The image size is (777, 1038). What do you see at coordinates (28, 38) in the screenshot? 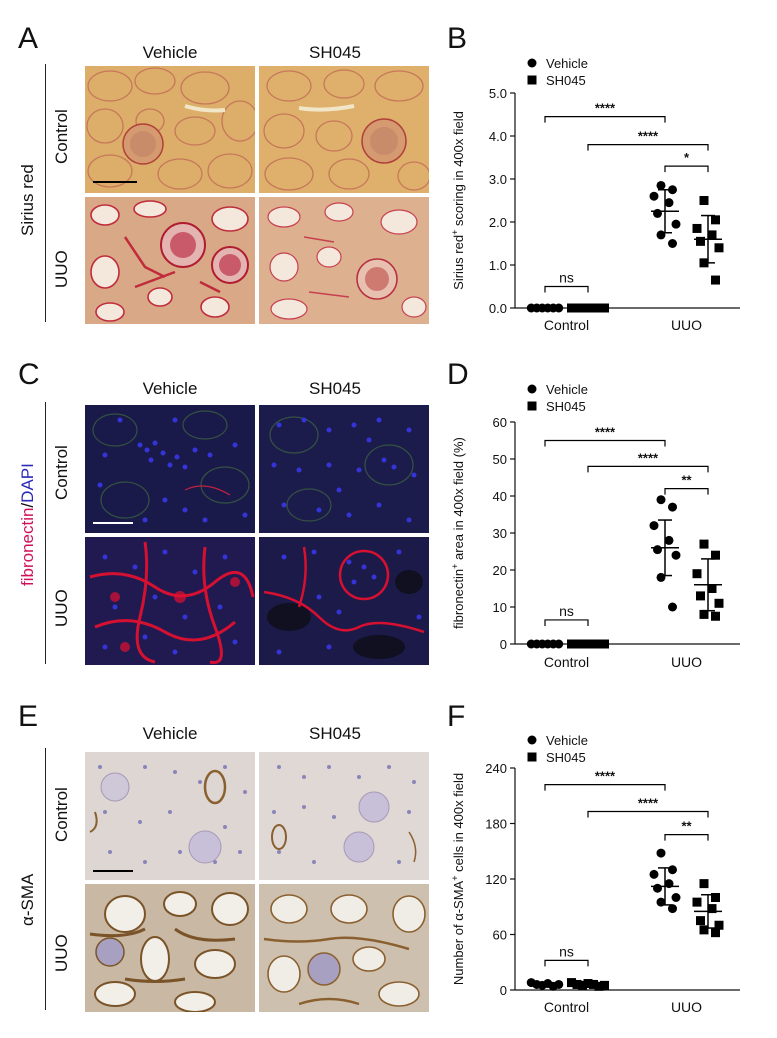
I see `panel-label-a: A` at bounding box center [28, 38].